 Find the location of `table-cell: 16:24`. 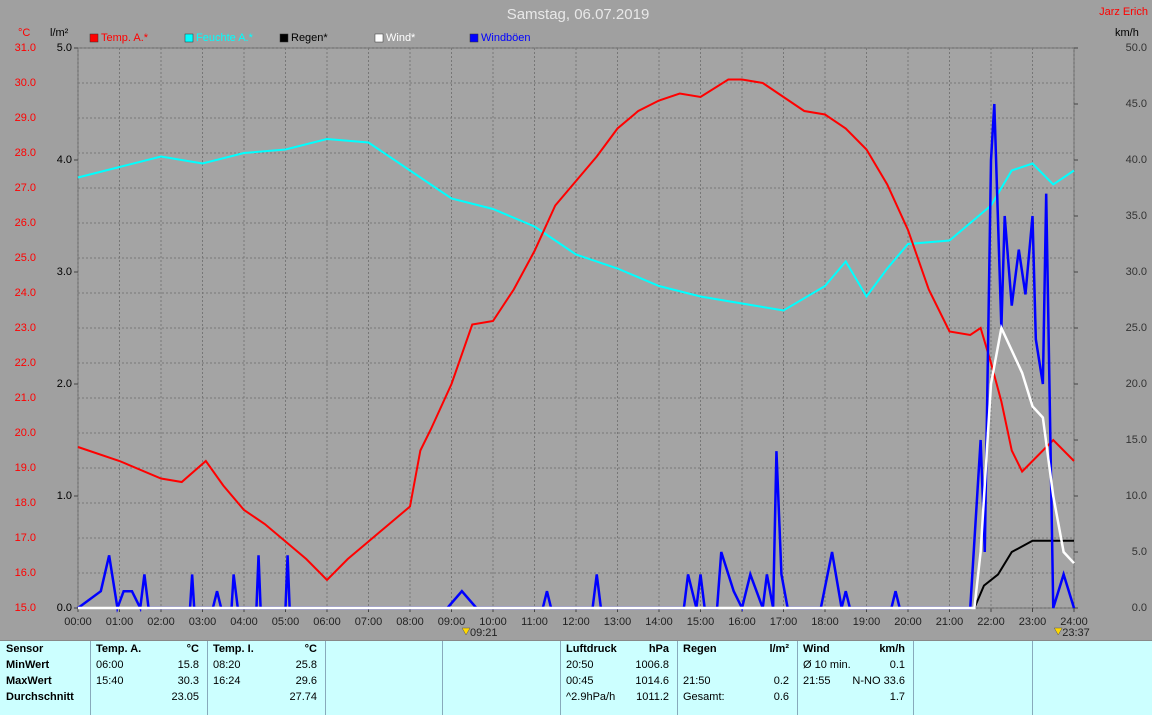

table-cell: 16:24 is located at coordinates (227, 681).